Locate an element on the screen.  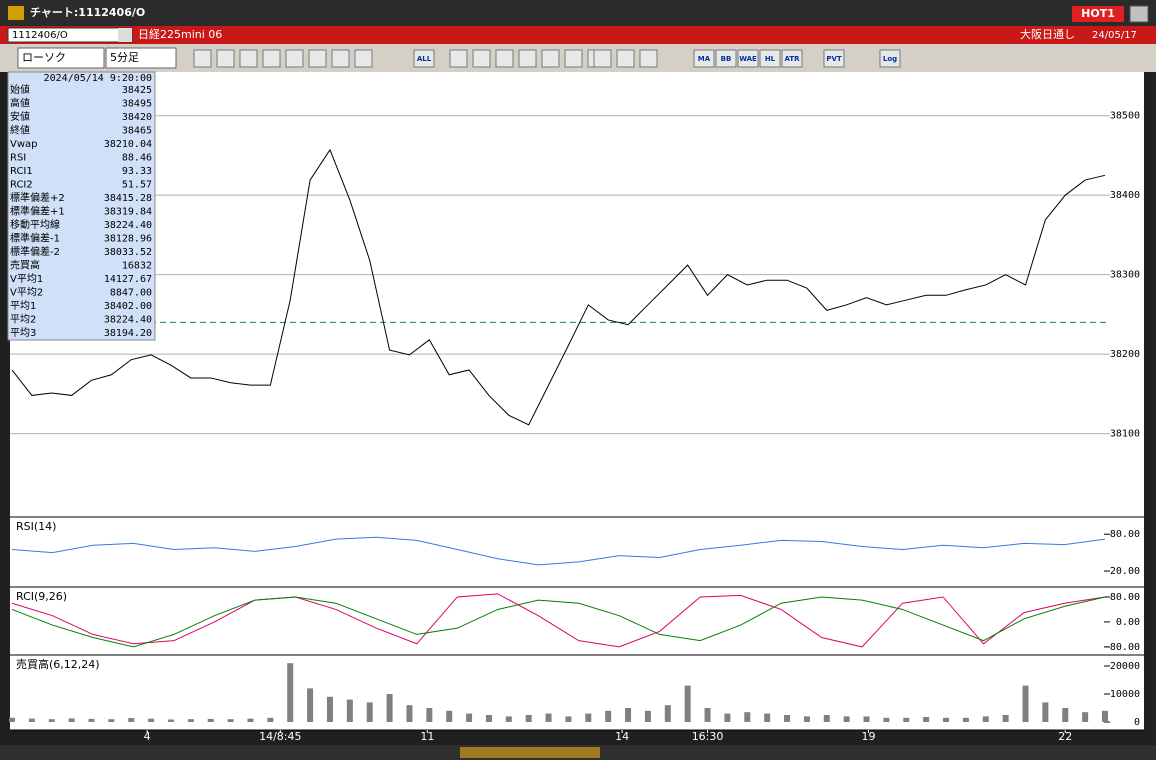
info-value: 88.46 is located at coordinates (137, 158).